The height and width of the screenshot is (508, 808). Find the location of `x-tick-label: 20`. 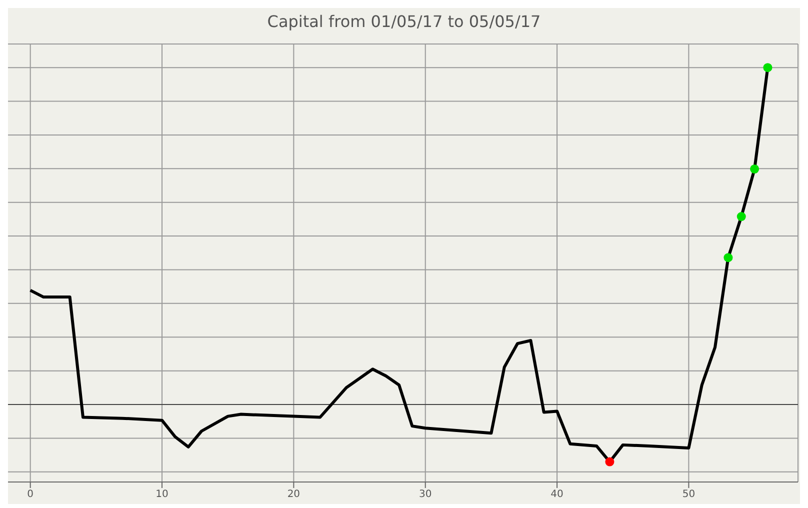

x-tick-label: 20 is located at coordinates (293, 494).